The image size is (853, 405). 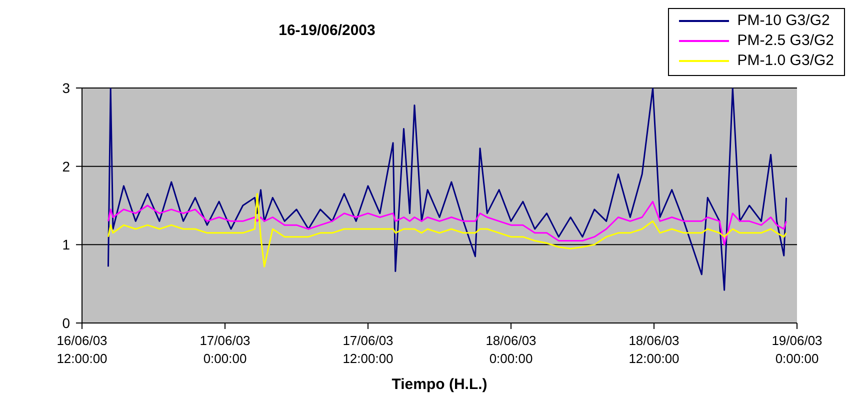 What do you see at coordinates (797, 349) in the screenshot?
I see `x-tick-label: 19/06/03 0:00:00` at bounding box center [797, 349].